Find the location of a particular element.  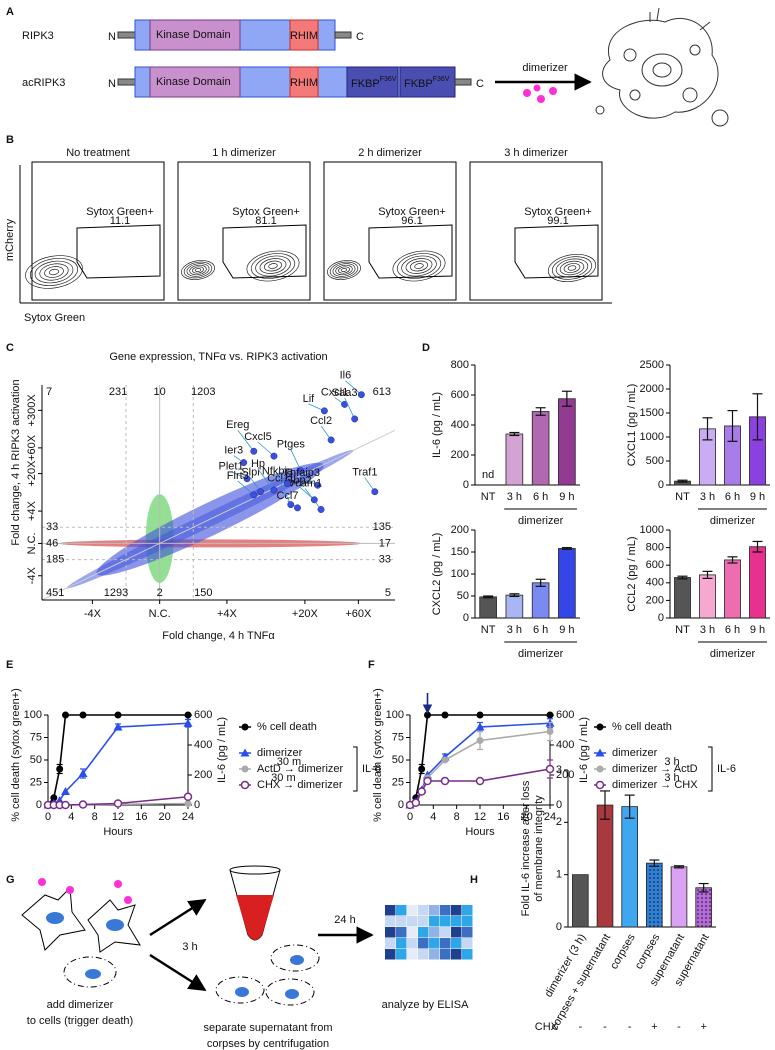

point-label: Ereg is located at coordinates (237, 425).